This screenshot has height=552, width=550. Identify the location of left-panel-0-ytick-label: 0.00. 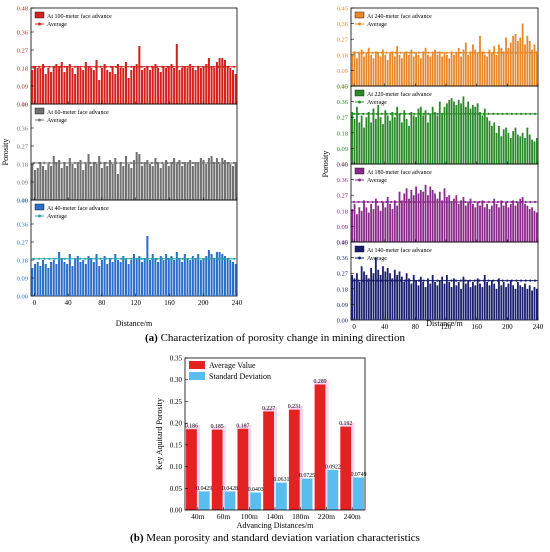
(22, 105).